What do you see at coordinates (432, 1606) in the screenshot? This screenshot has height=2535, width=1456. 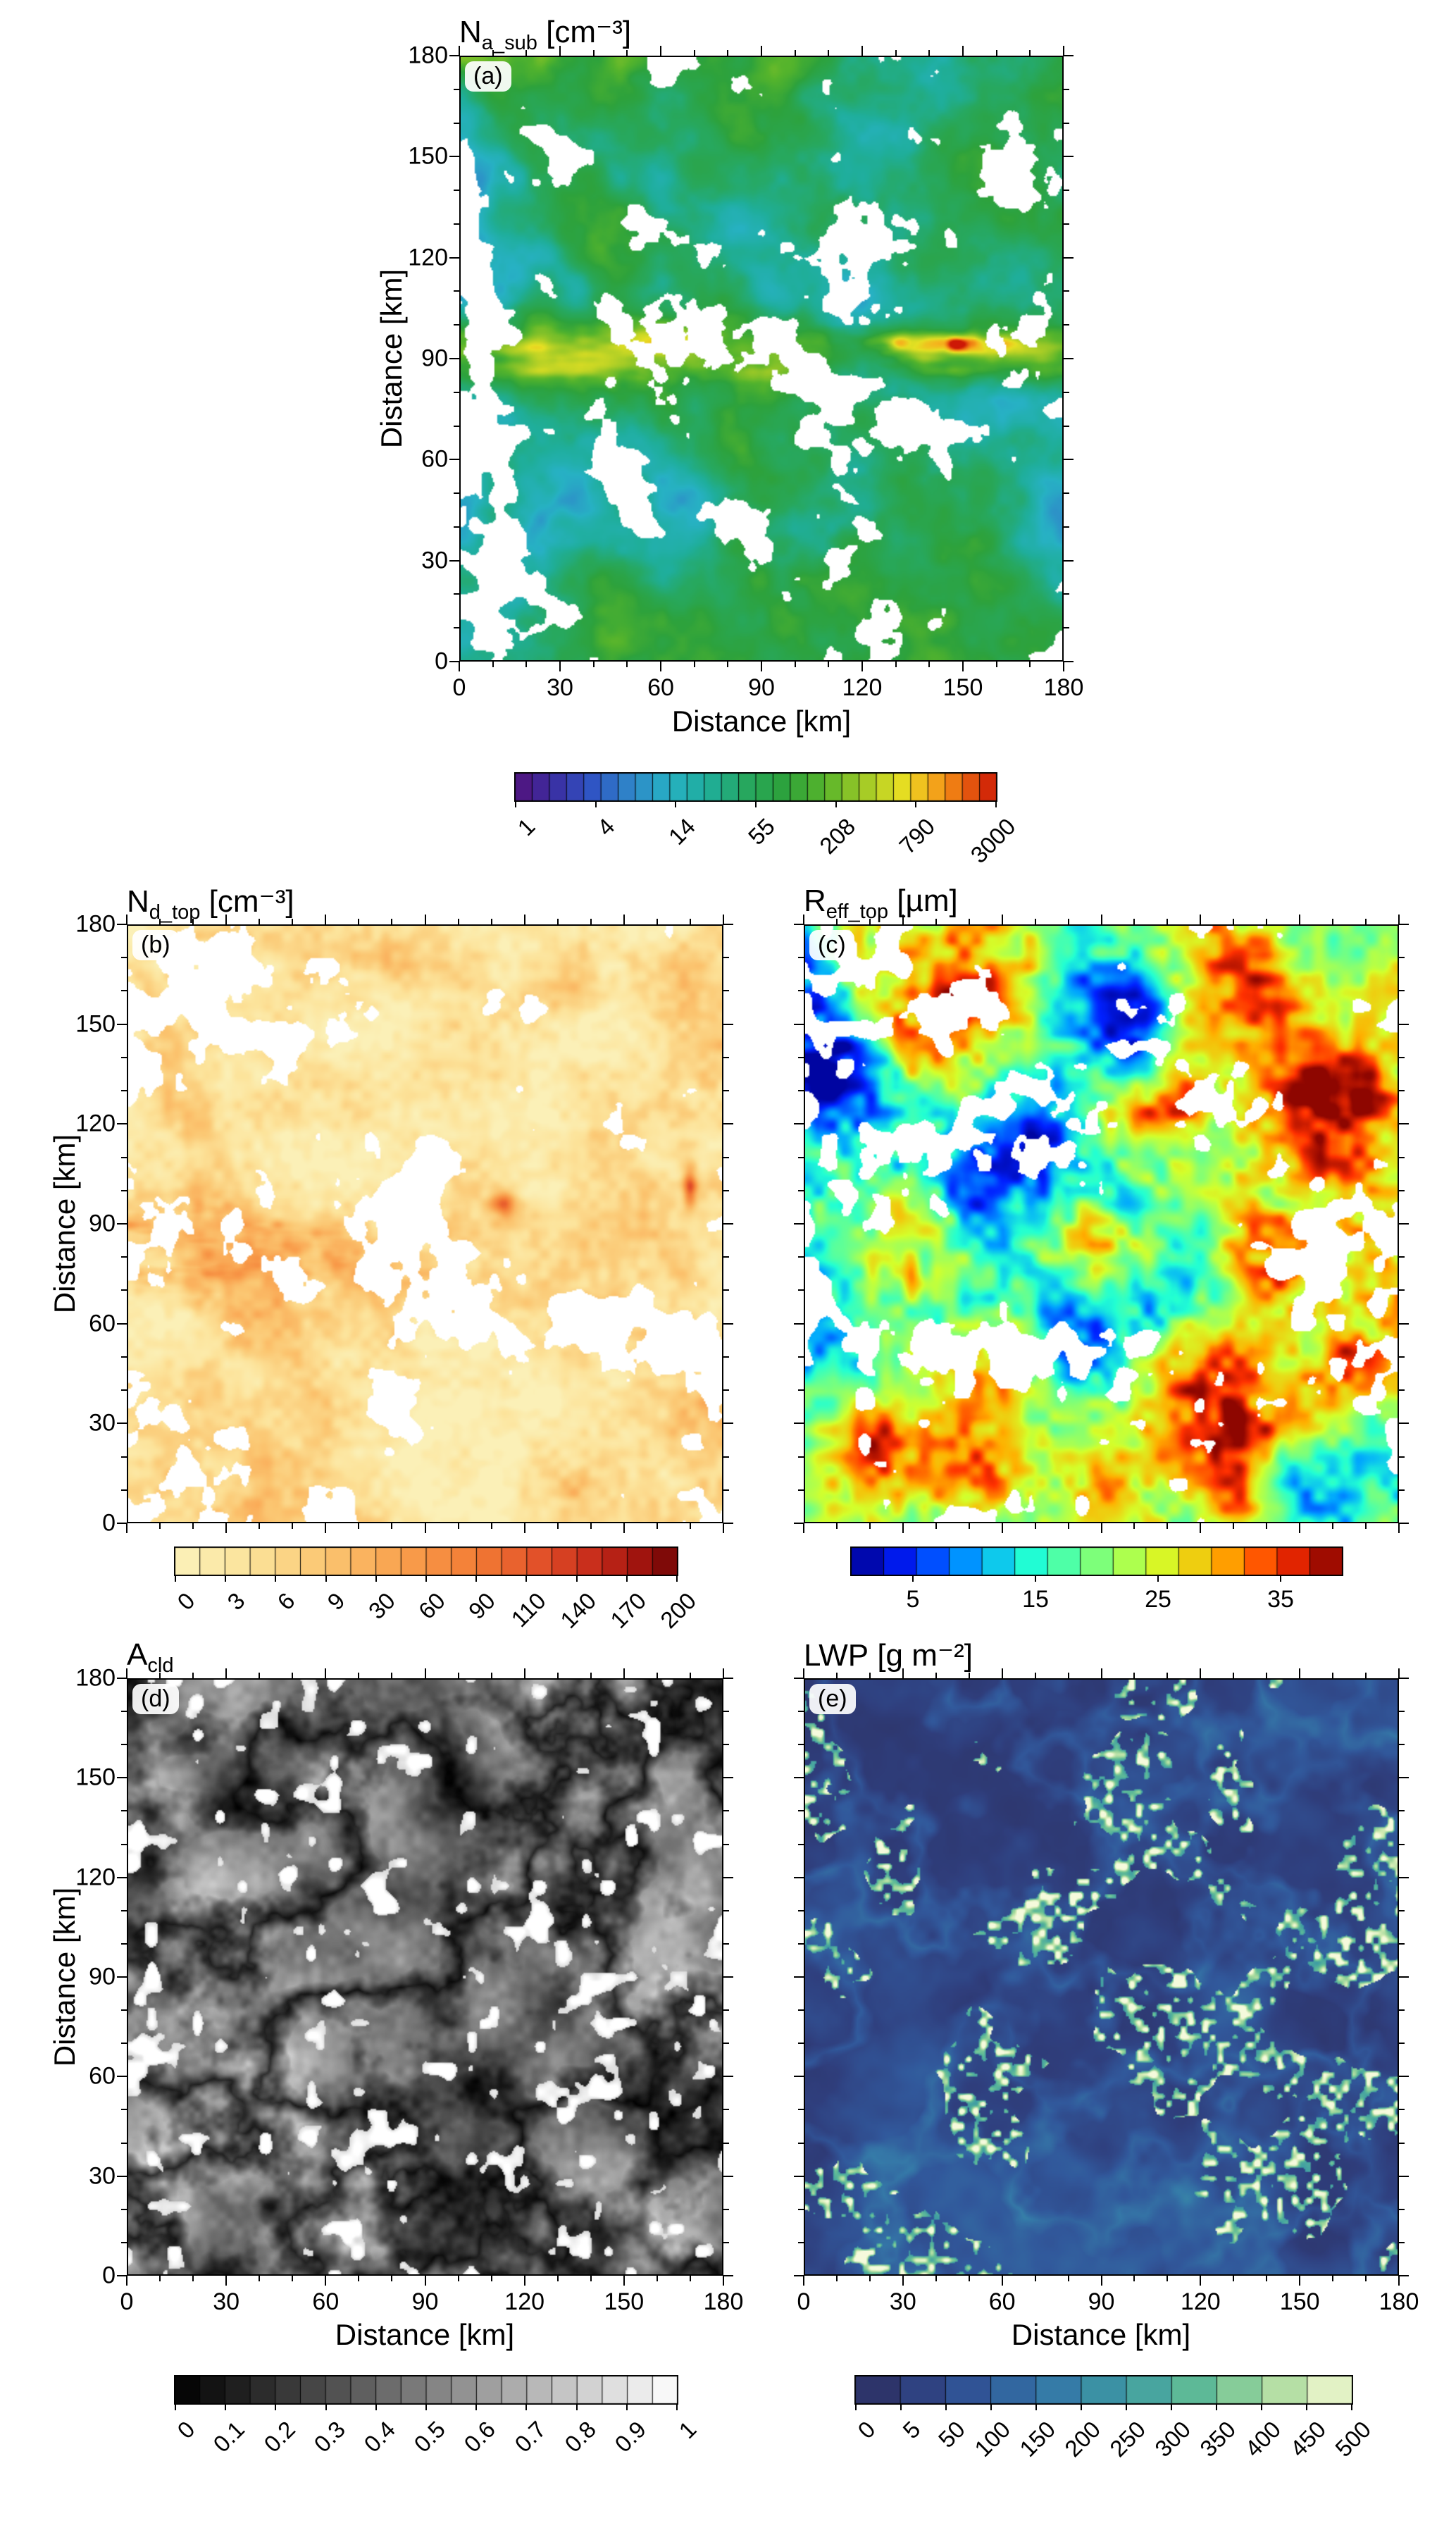 I see `colorbar-tick-label: 60` at bounding box center [432, 1606].